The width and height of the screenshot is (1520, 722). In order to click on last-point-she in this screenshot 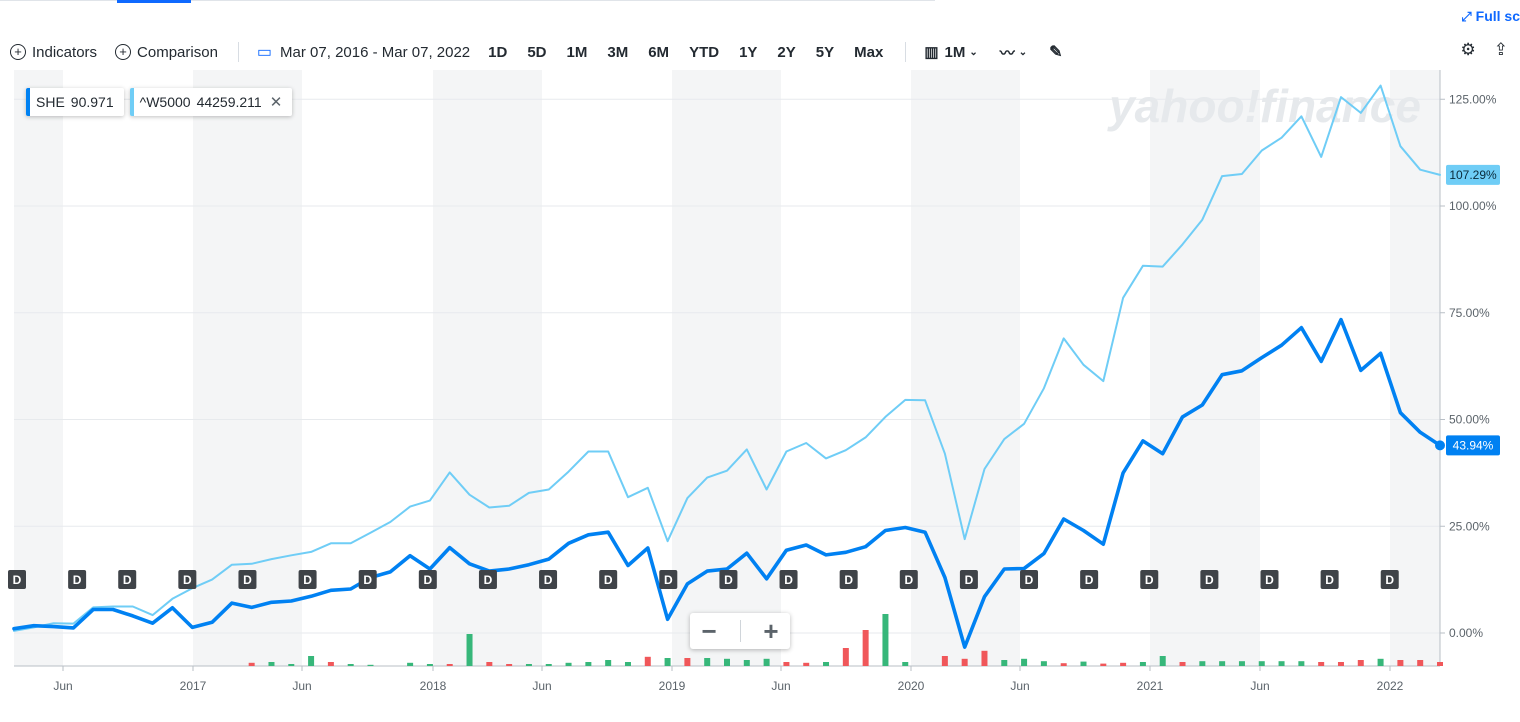, I will do `click(1440, 445)`.